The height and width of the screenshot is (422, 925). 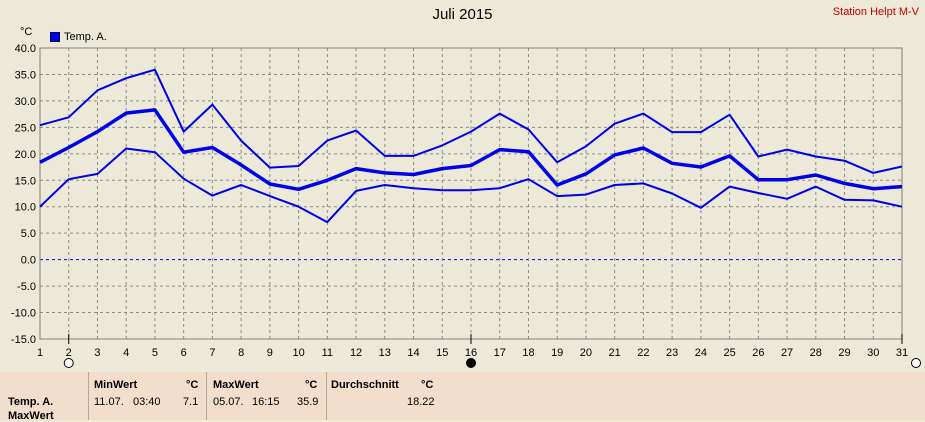 What do you see at coordinates (236, 385) in the screenshot?
I see `max-header: MaxWert` at bounding box center [236, 385].